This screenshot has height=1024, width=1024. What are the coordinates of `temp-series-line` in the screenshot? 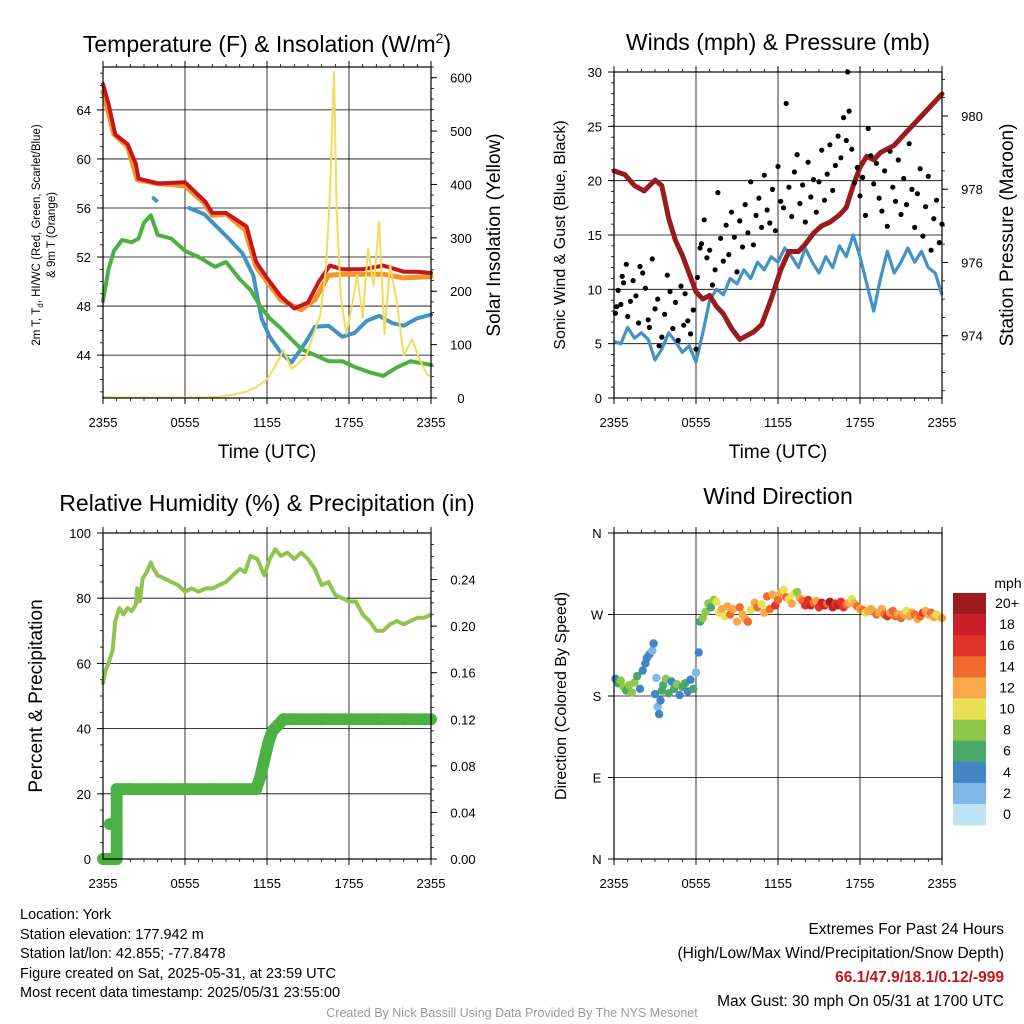 It's located at (267, 196).